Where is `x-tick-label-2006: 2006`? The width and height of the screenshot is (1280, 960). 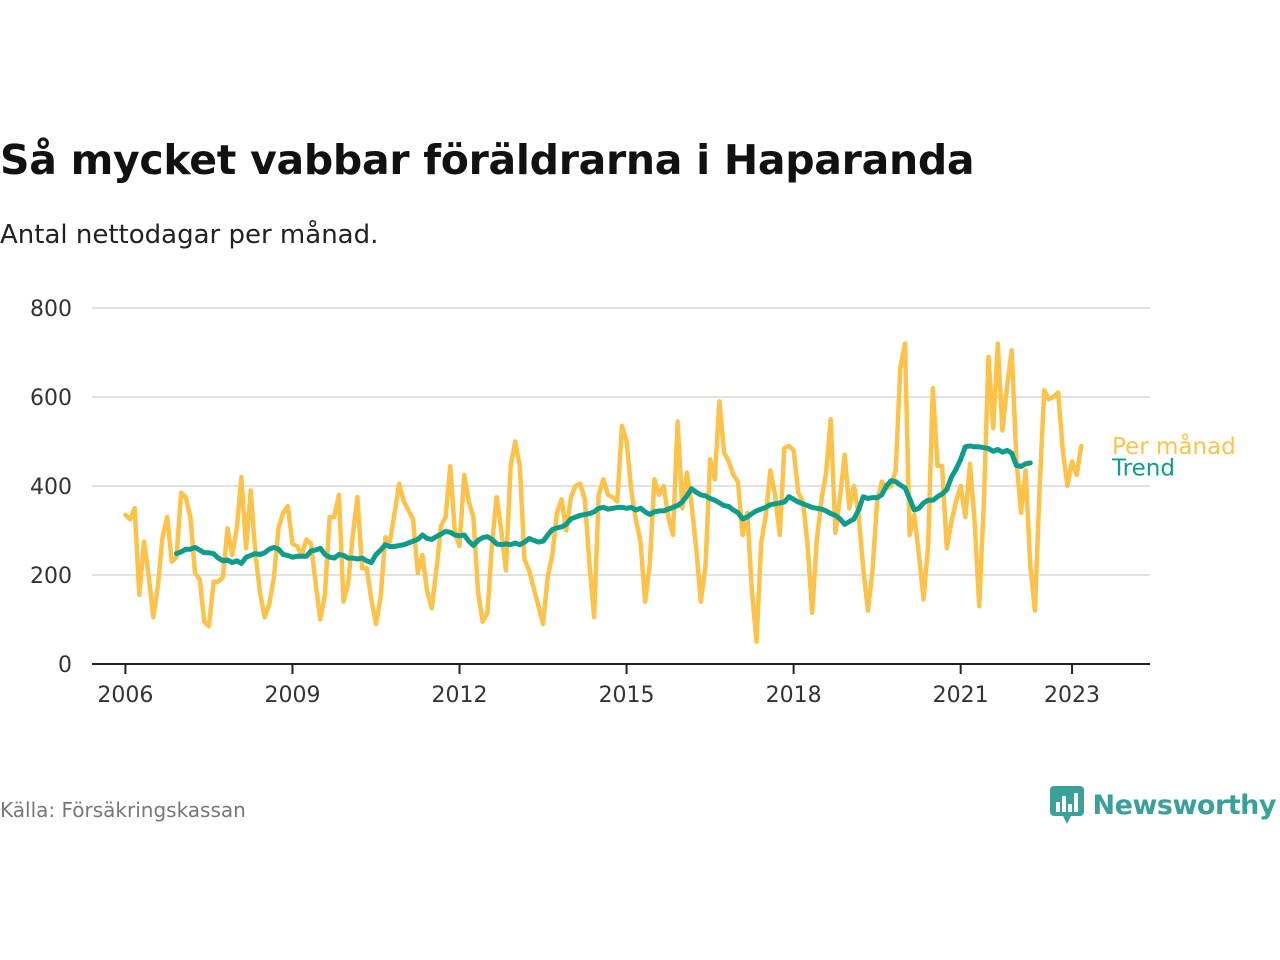
x-tick-label-2006: 2006 is located at coordinates (125, 695).